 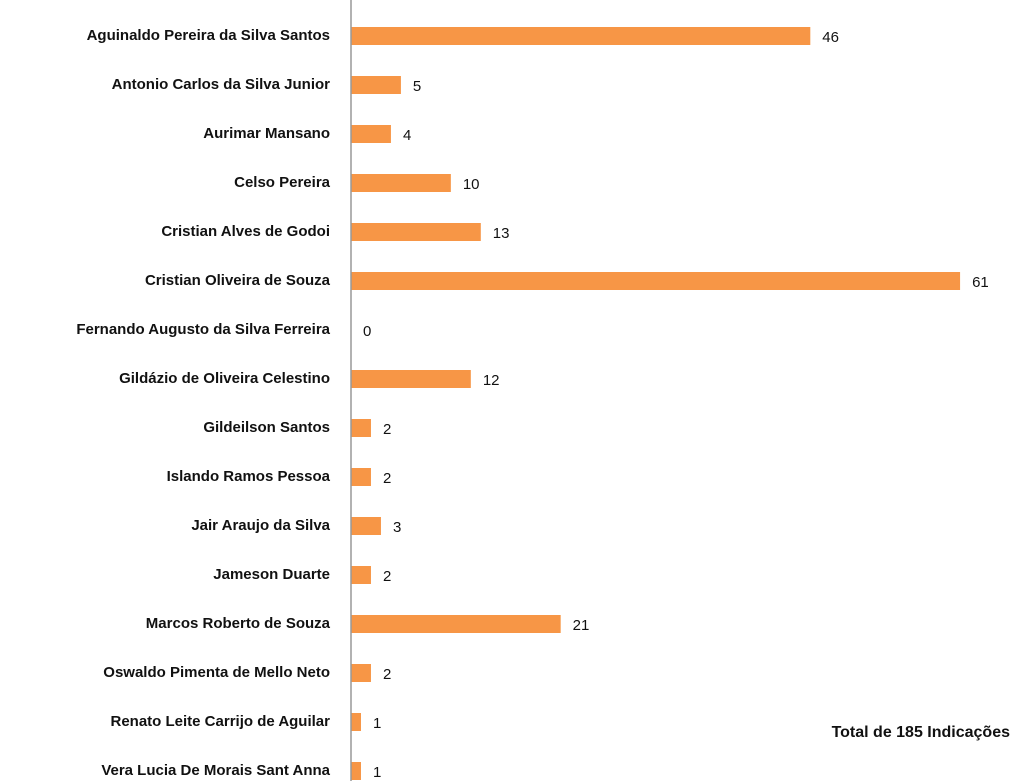 What do you see at coordinates (266, 427) in the screenshot?
I see `category-label: Gildeilson Santos` at bounding box center [266, 427].